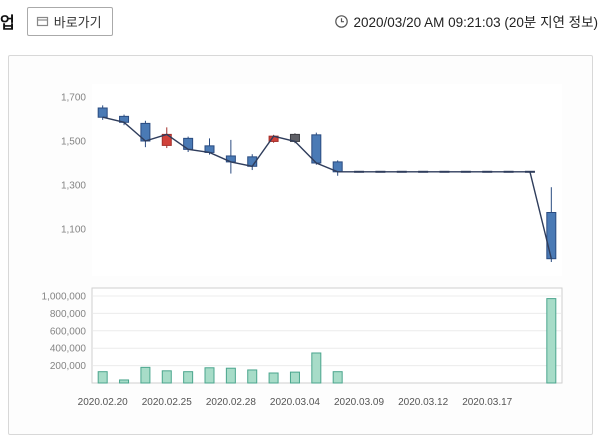  I want to click on shortcut-button: 바로가기, so click(69, 21).